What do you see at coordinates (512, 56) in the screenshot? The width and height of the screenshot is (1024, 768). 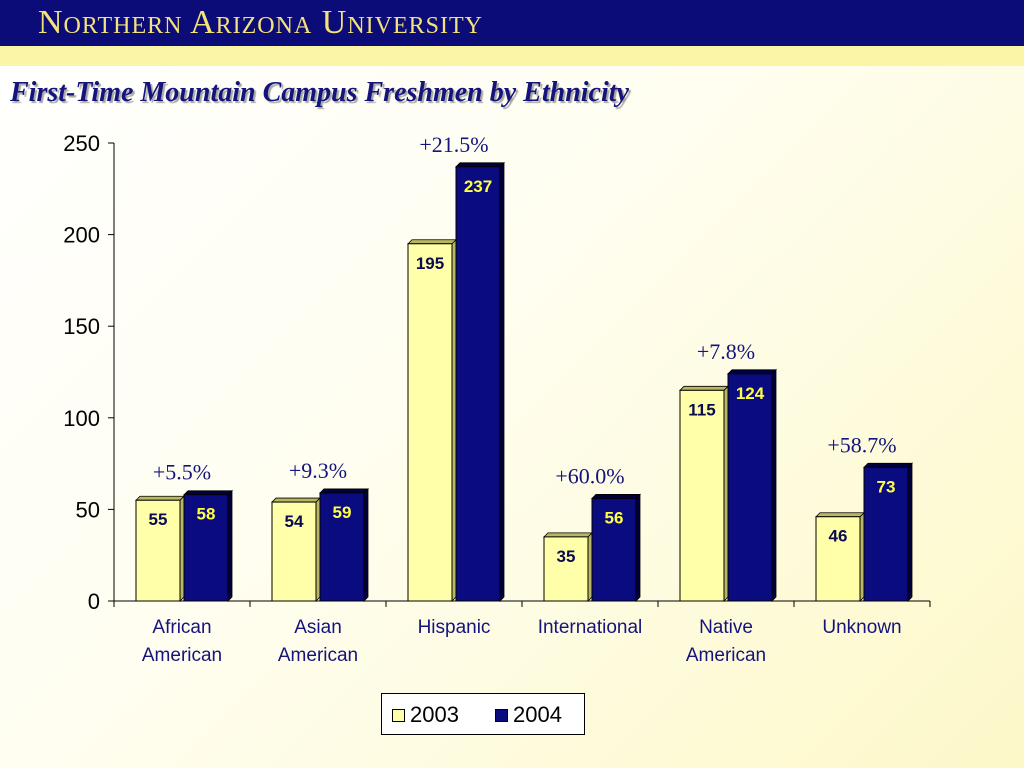 I see `header-band` at bounding box center [512, 56].